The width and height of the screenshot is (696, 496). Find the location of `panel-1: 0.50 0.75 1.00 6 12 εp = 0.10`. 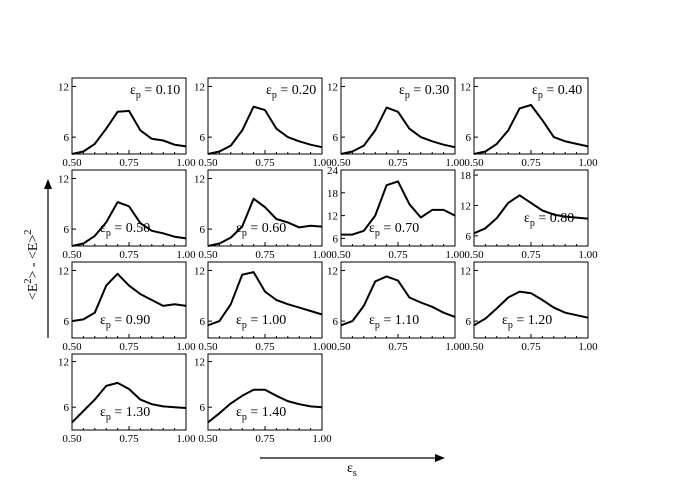

panel-1: 0.50 0.75 1.00 6 12 εp = 0.10 is located at coordinates (127, 123).